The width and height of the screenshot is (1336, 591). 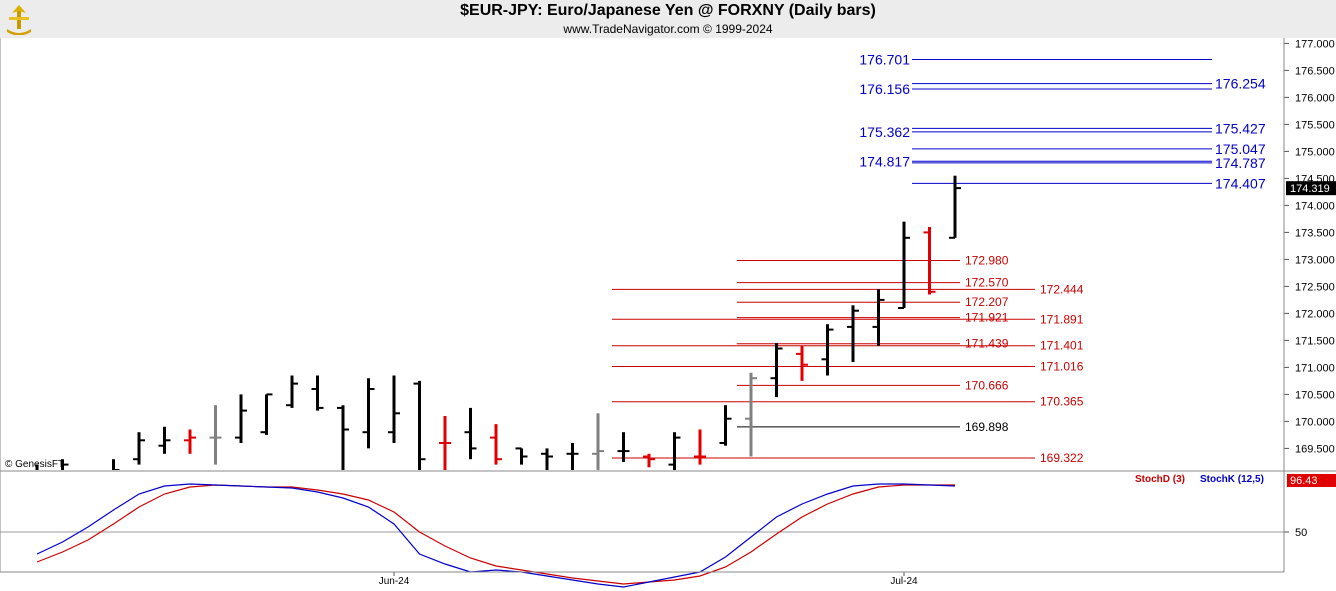 What do you see at coordinates (1315, 422) in the screenshot?
I see `price-tick-label: 170.000` at bounding box center [1315, 422].